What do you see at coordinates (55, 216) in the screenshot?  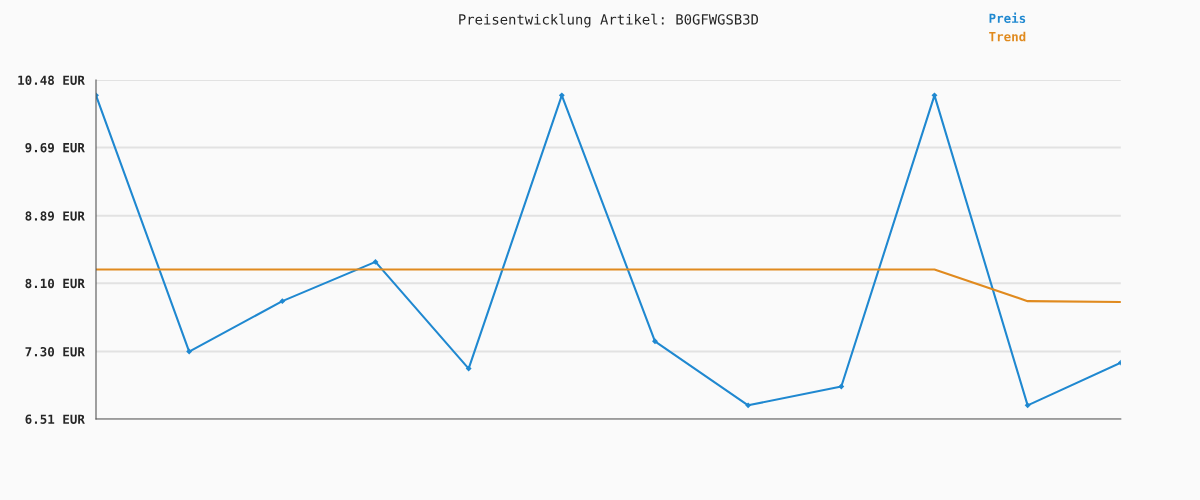 I see `y-tick-label: 8.89 EUR` at bounding box center [55, 216].